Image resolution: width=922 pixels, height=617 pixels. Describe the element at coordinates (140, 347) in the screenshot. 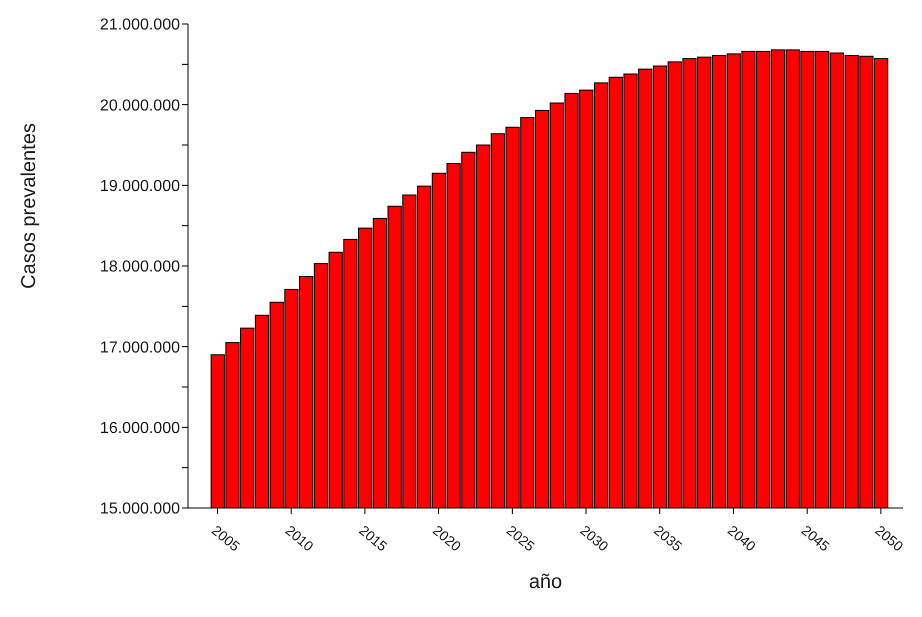

I see `y-tick-label: 17.000.000` at that location.